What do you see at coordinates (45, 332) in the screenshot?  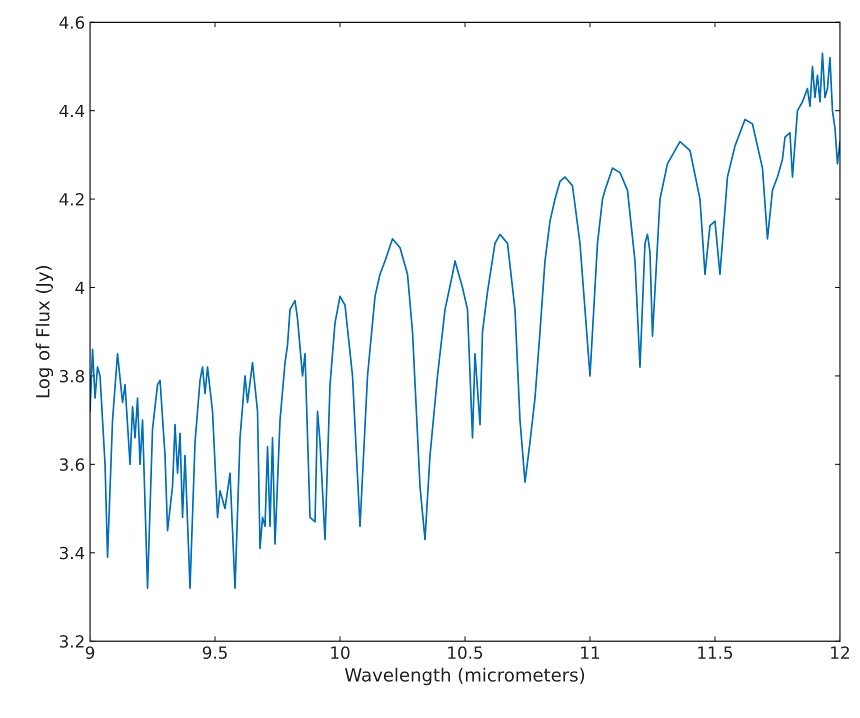 I see `y-axis-title: Log of Flux (Jy)` at bounding box center [45, 332].